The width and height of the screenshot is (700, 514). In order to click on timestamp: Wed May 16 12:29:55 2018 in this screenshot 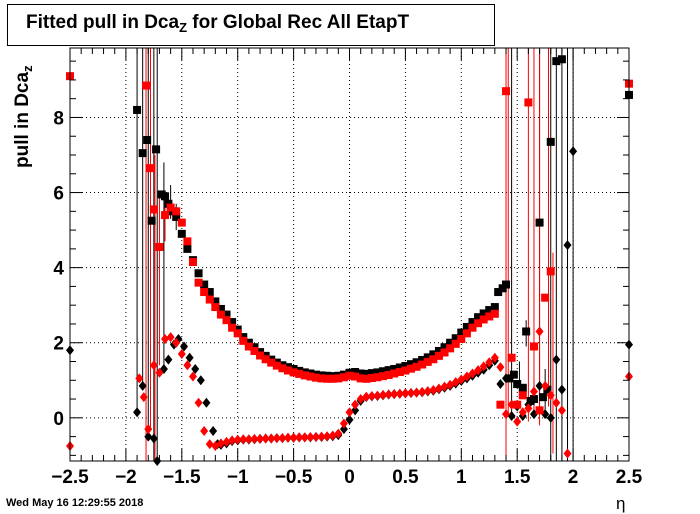, I will do `click(75, 503)`.